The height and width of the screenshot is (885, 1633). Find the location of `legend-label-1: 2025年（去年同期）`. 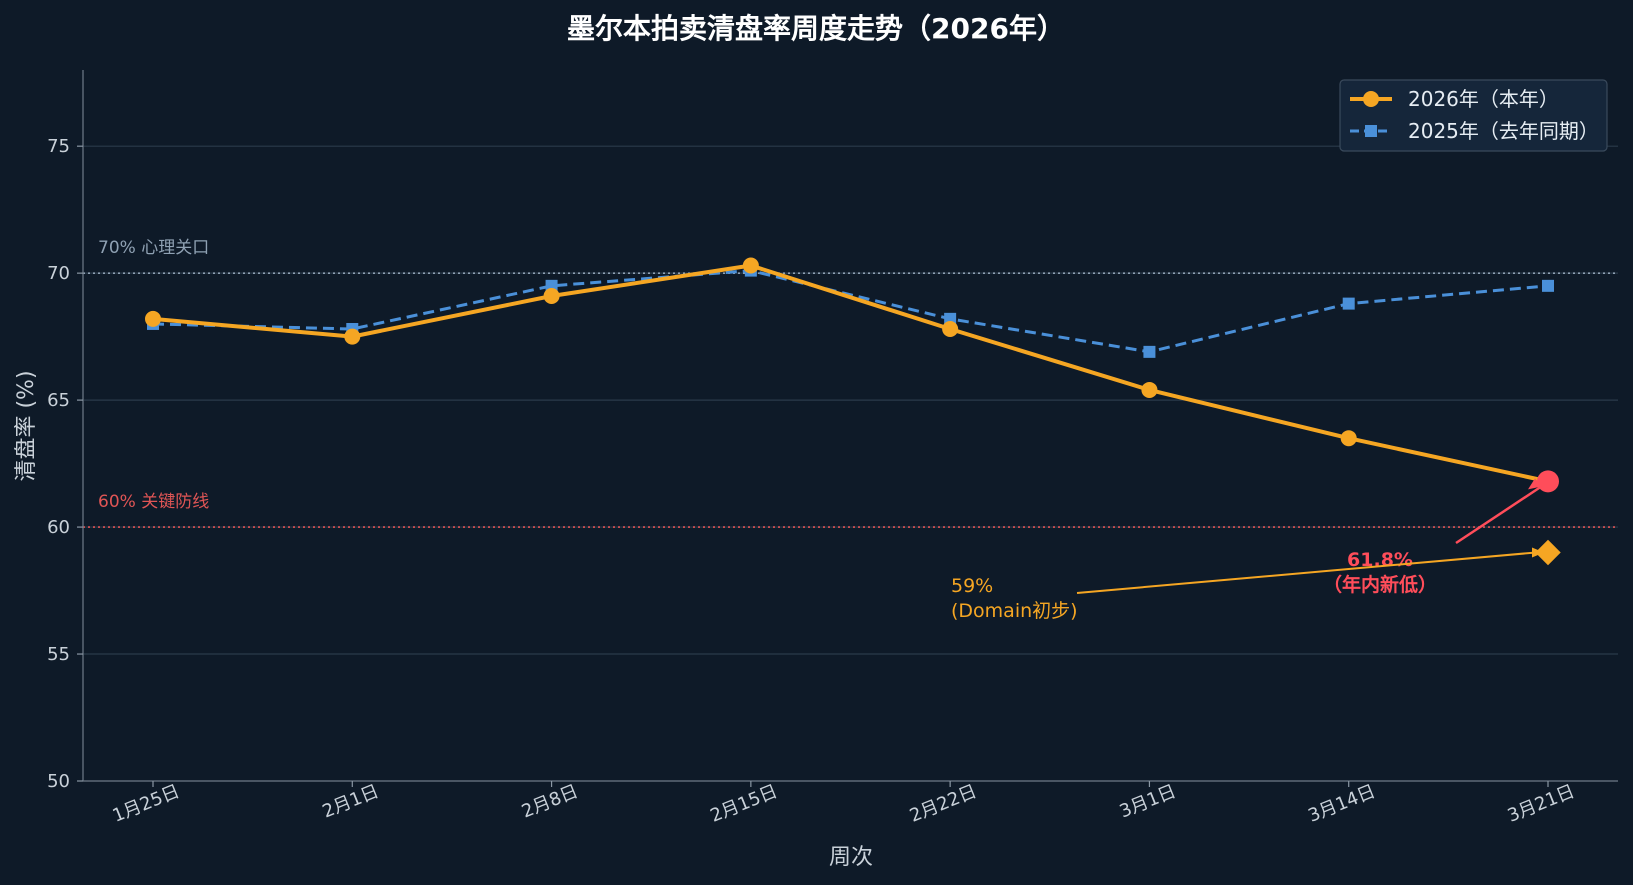

legend-label-1: 2025年（去年同期） is located at coordinates (1503, 131).